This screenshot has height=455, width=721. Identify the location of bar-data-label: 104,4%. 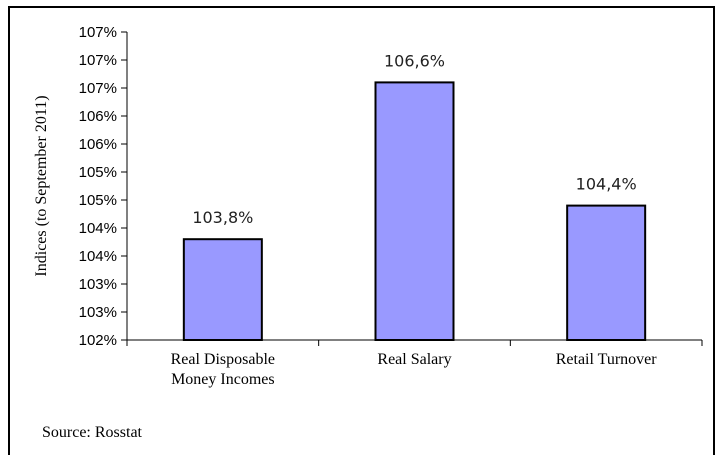
(606, 184).